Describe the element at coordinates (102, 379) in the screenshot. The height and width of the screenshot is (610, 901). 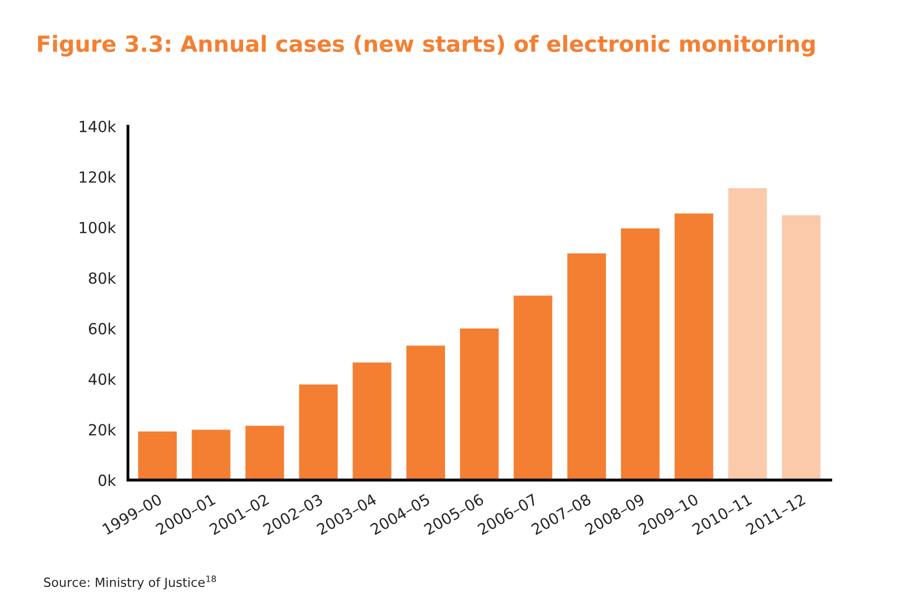
I see `y-tick-label: 40k` at that location.